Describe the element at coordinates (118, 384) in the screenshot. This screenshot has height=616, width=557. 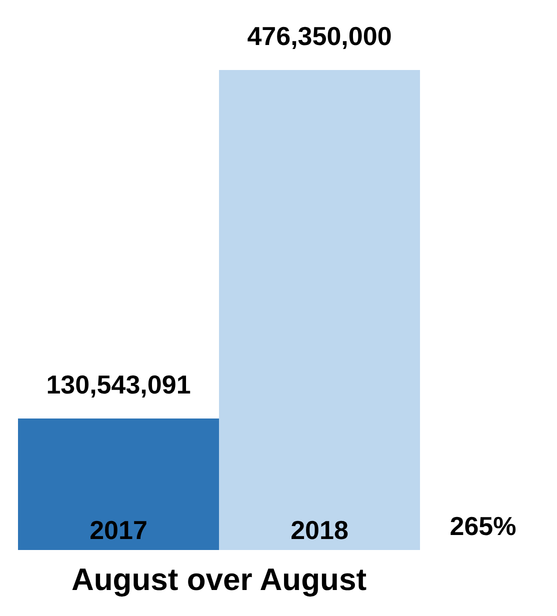
I see `data-label: 130,543,091` at that location.